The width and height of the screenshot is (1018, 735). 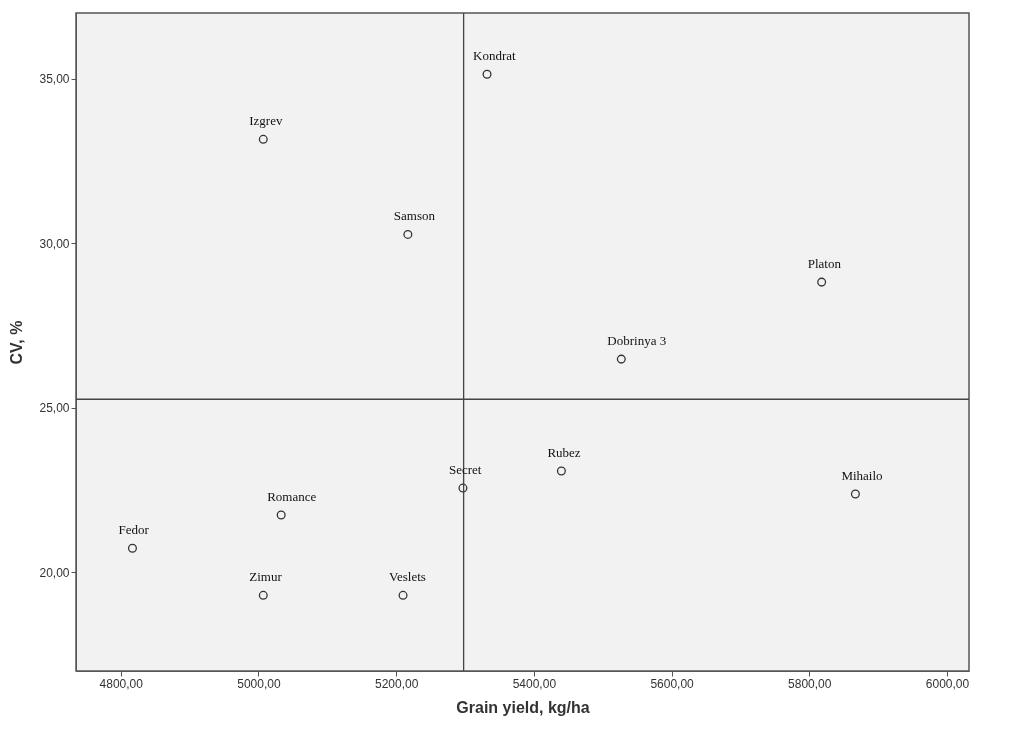 What do you see at coordinates (824, 264) in the screenshot?
I see `annotation: Platon` at bounding box center [824, 264].